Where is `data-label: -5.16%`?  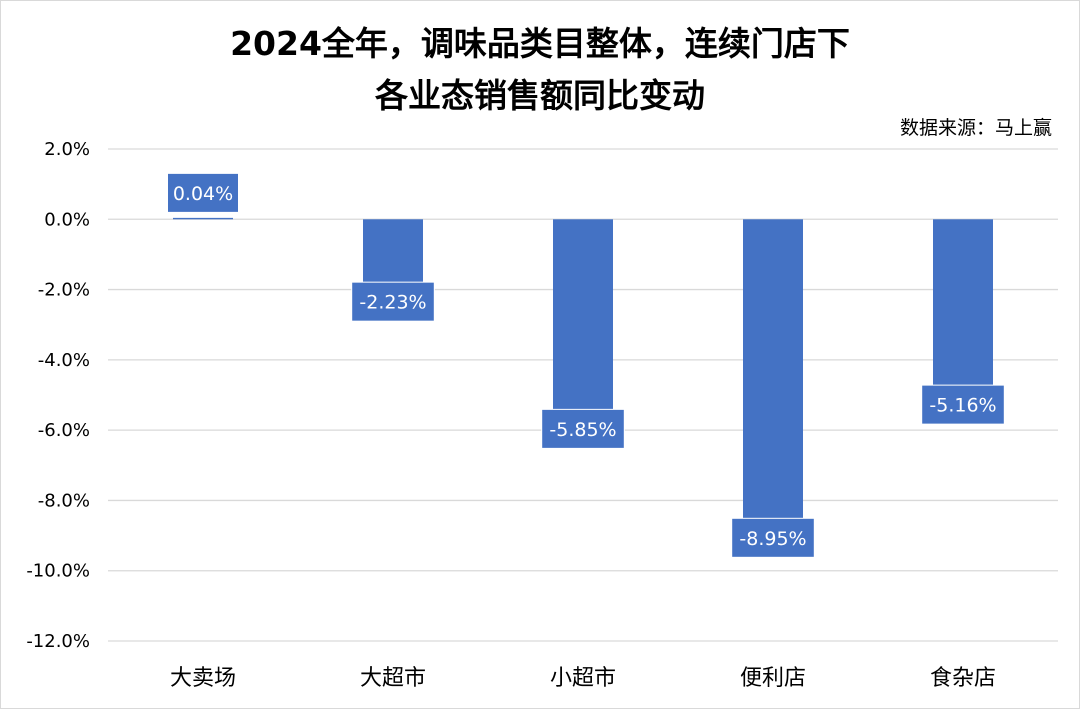
data-label: -5.16% is located at coordinates (962, 406).